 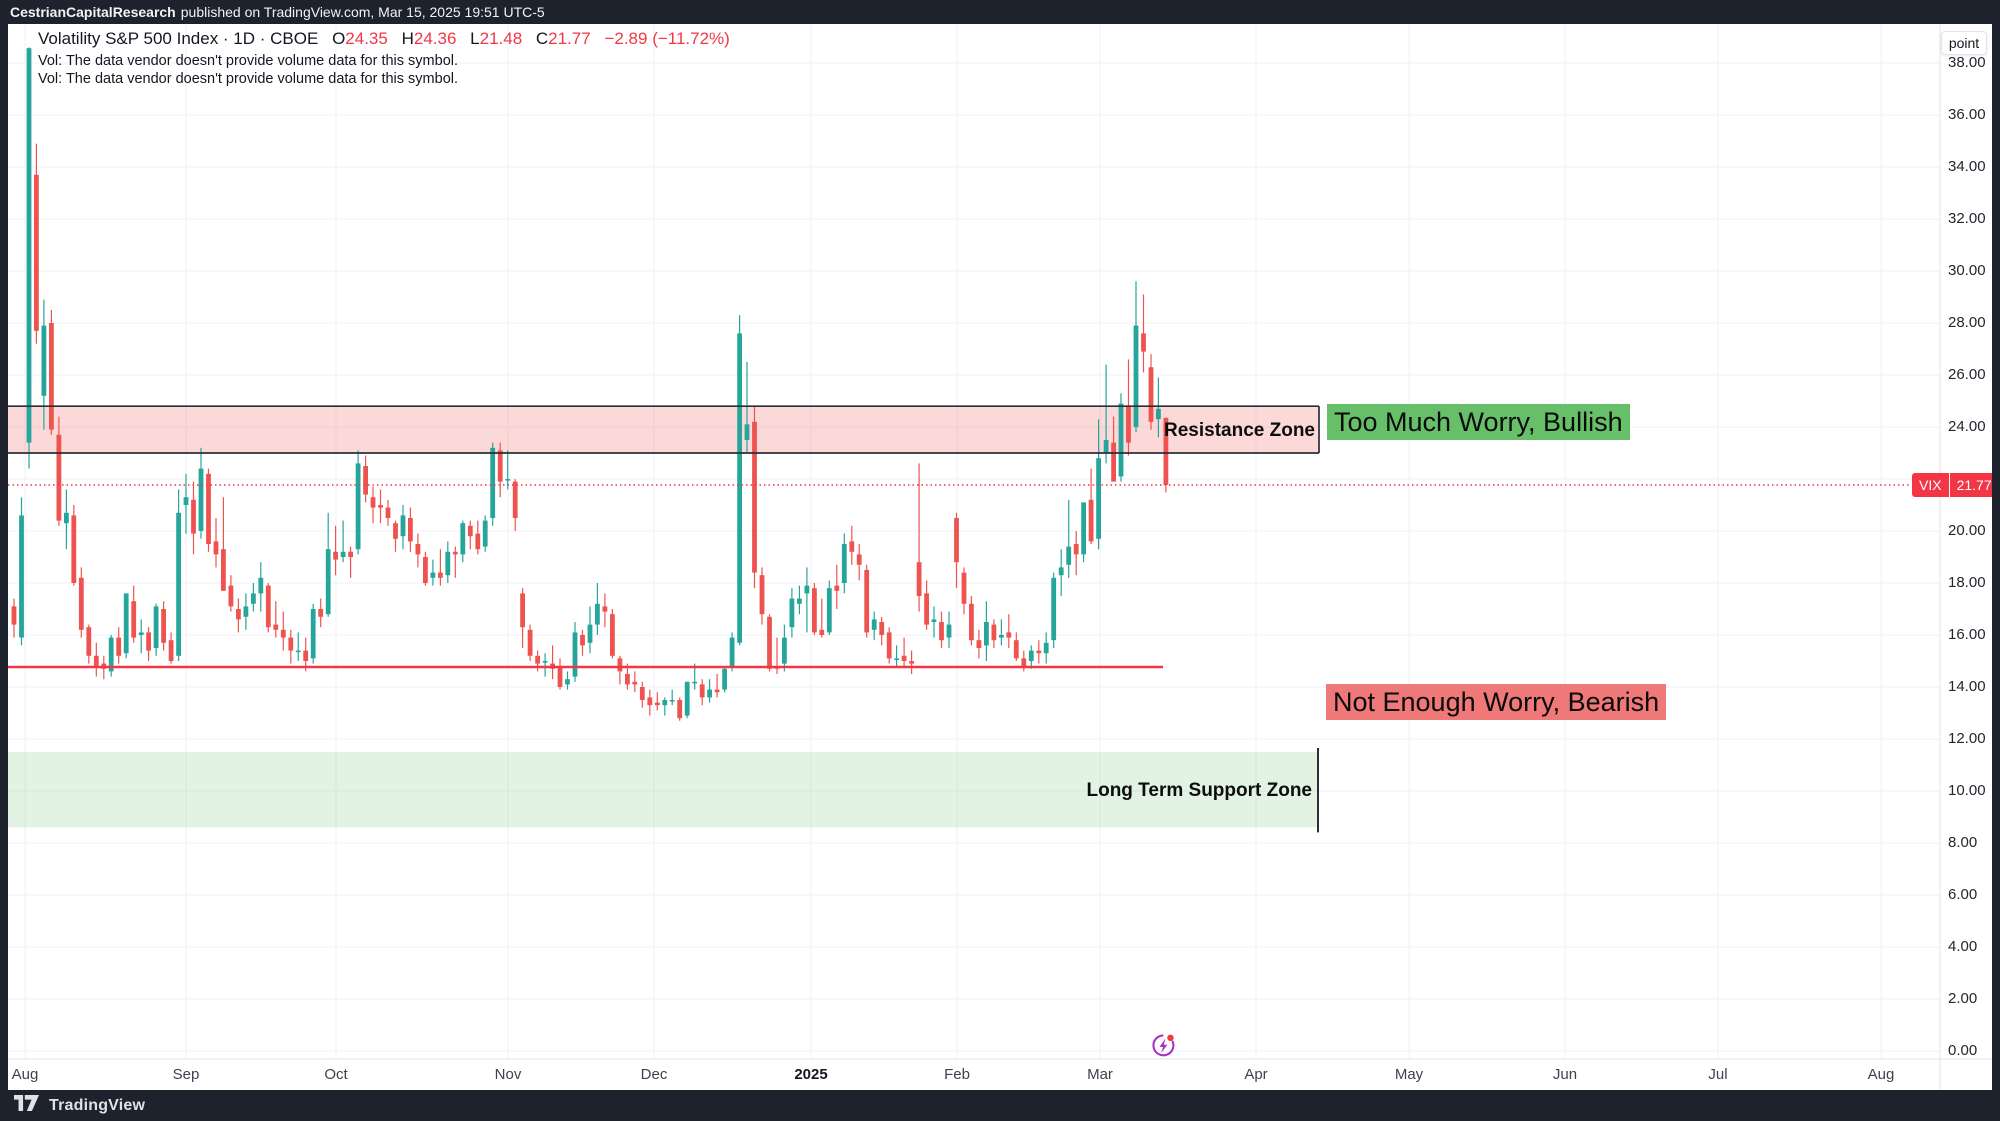 I want to click on chip-divider, so click(x=1949, y=485).